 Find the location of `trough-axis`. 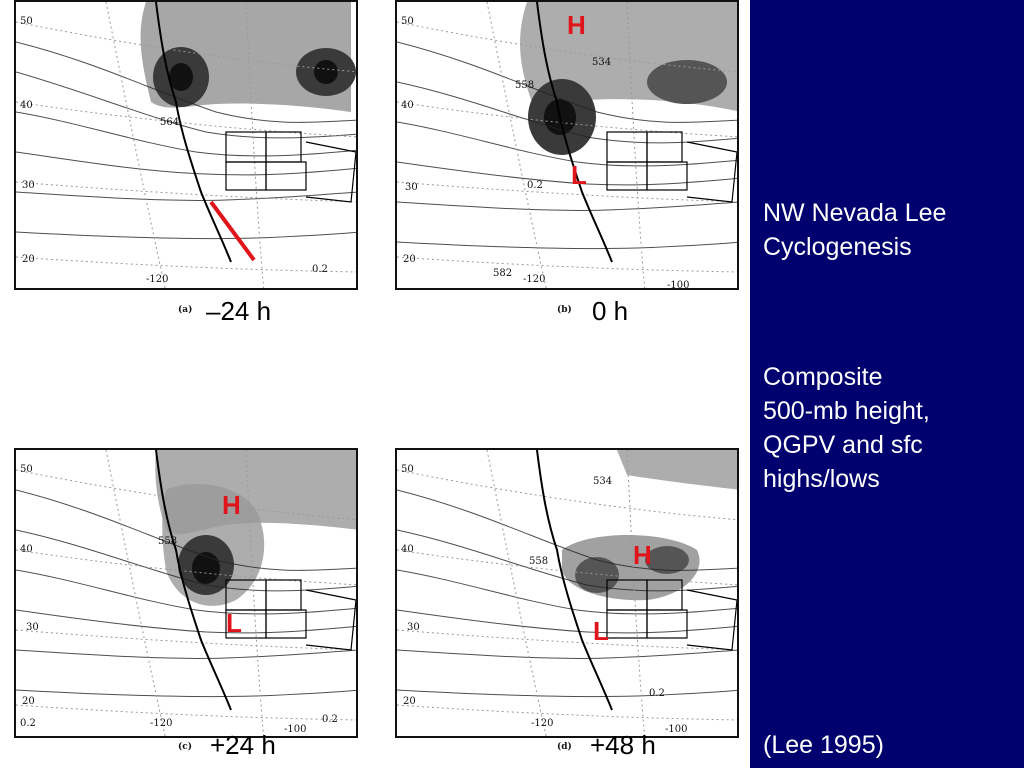

trough-axis is located at coordinates (232, 231).